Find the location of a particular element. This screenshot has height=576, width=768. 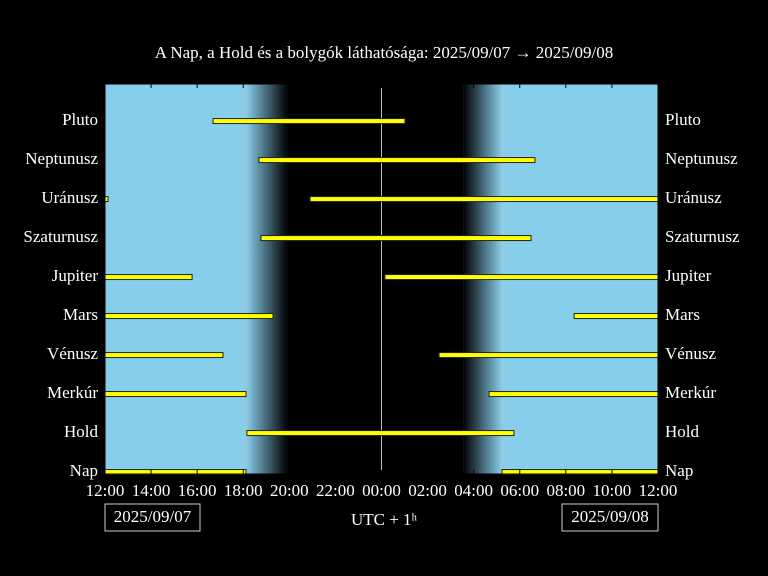

x-tick-label: 02:00 is located at coordinates (427, 490).